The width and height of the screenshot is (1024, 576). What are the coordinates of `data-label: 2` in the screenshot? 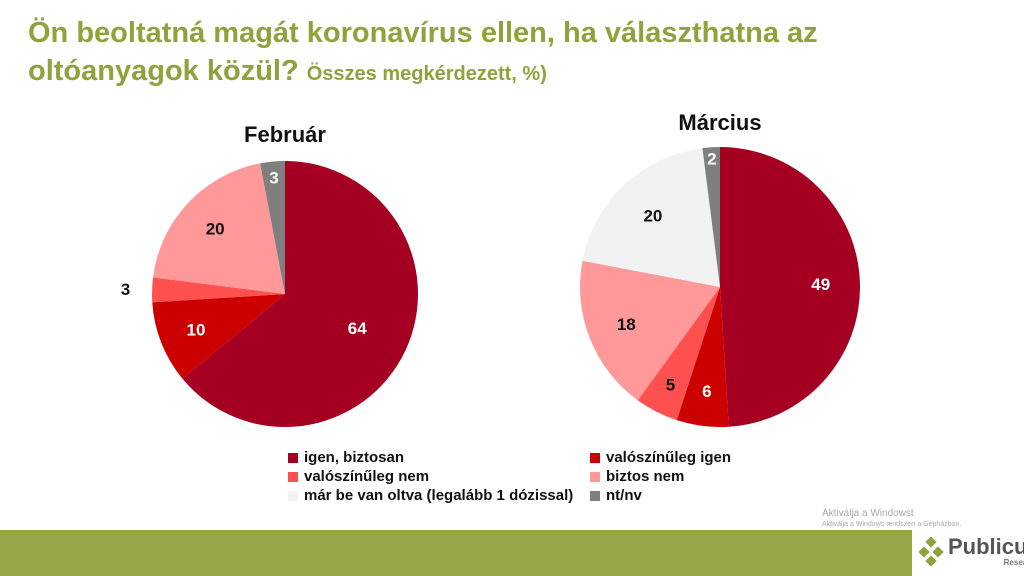 It's located at (711, 158).